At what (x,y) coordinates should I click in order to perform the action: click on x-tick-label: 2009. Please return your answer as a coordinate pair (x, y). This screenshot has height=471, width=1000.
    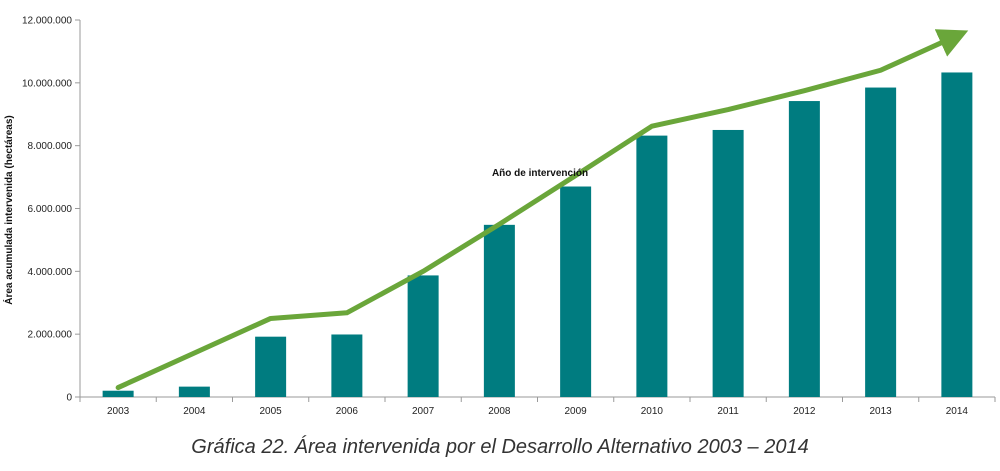
    Looking at the image, I should click on (576, 411).